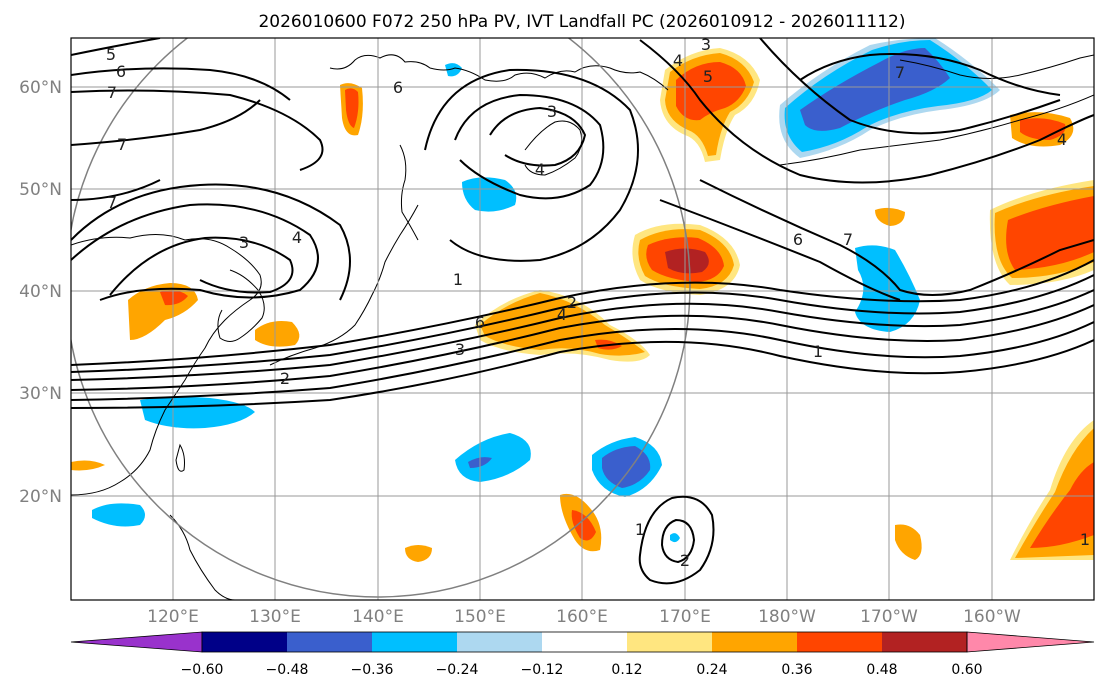 This screenshot has height=692, width=1105. I want to click on lon-label: 160°E, so click(582, 617).